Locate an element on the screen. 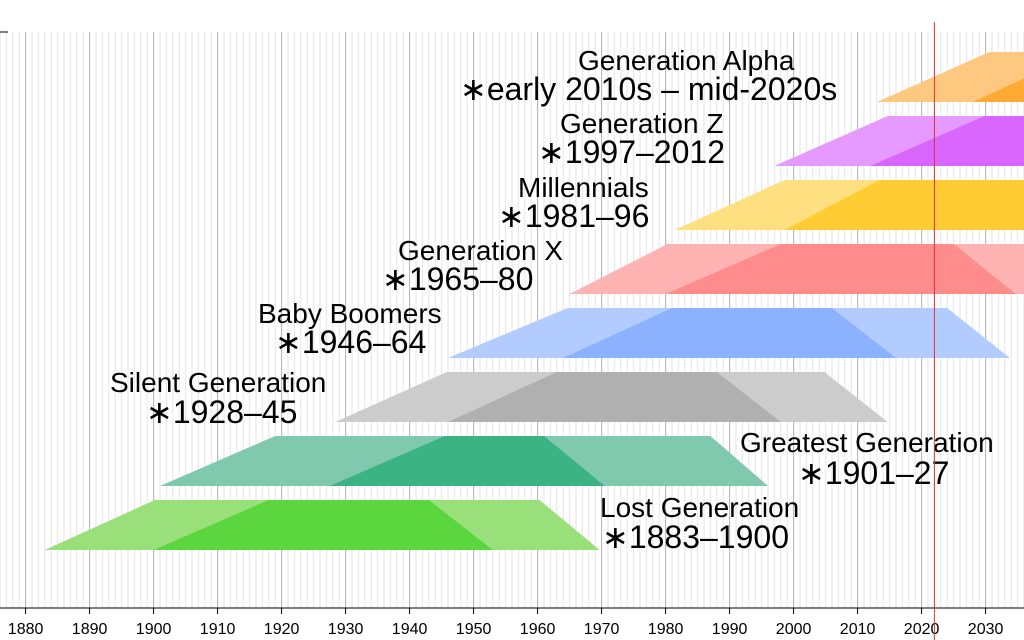 Image resolution: width=1024 pixels, height=640 pixels. generation-range: ∗1946–64 is located at coordinates (350, 342).